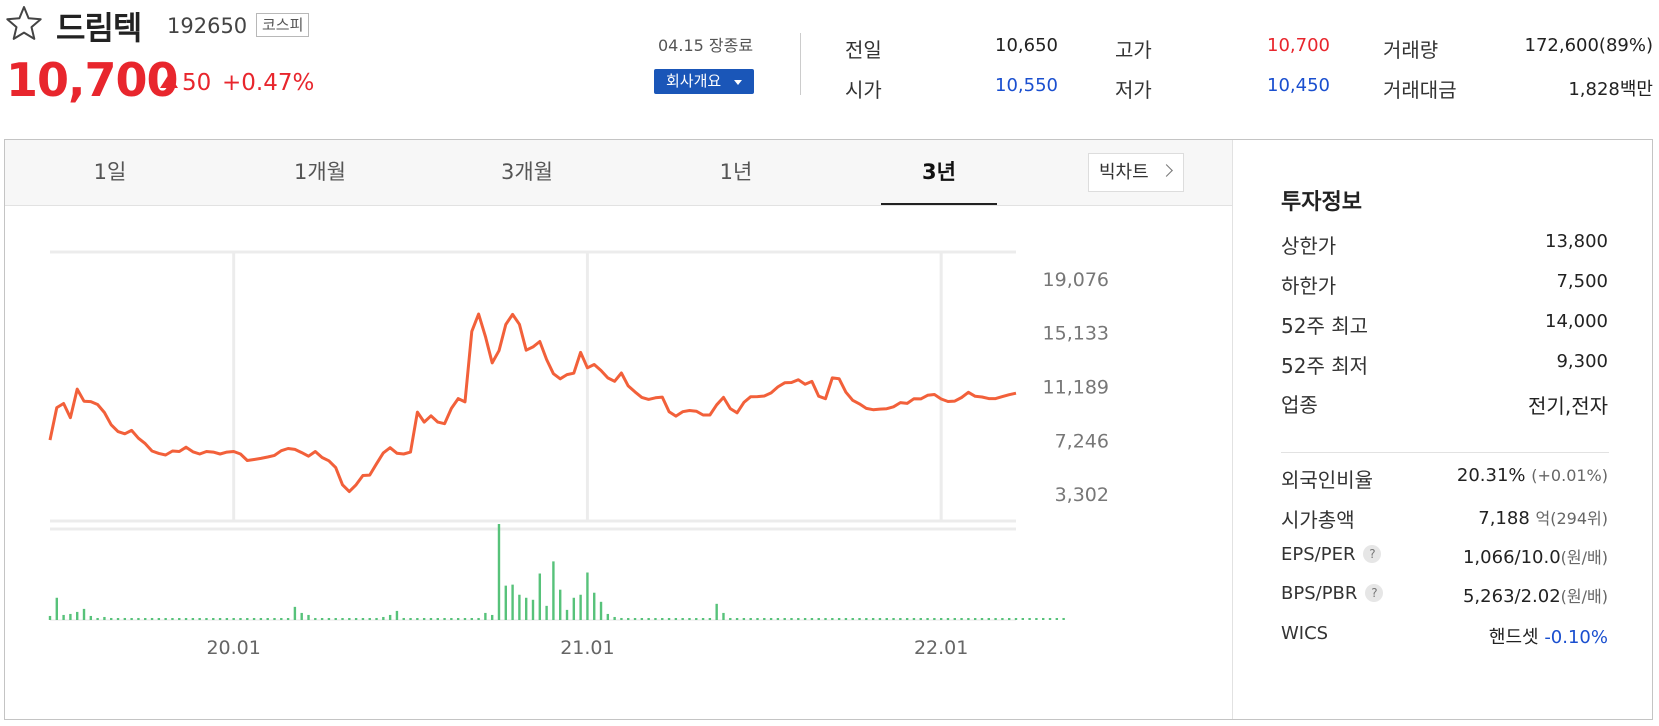 Image resolution: width=1659 pixels, height=726 pixels. I want to click on tab-1month: 1개월, so click(319, 172).